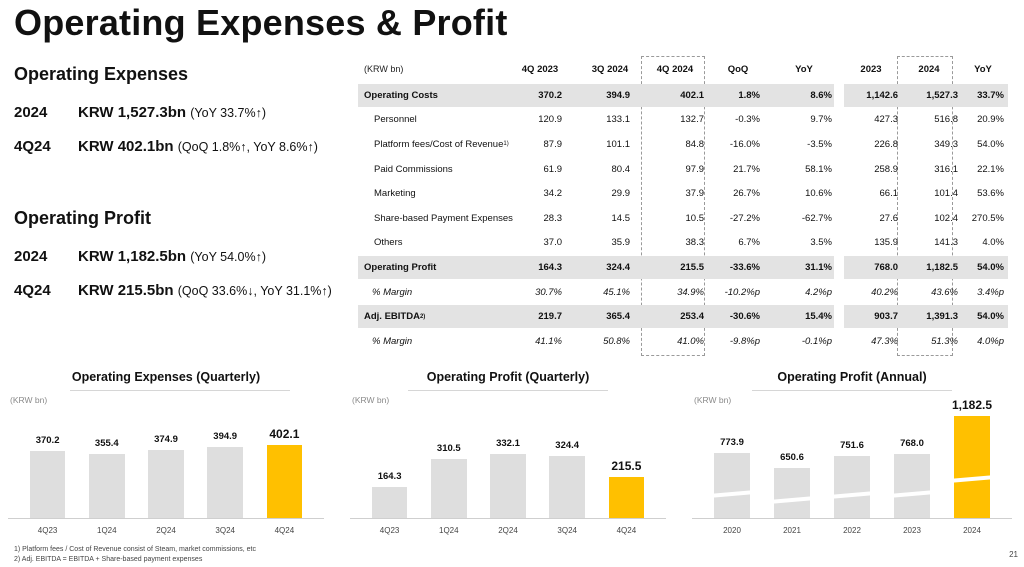  What do you see at coordinates (852, 530) in the screenshot?
I see `x-tick-label: 2022` at bounding box center [852, 530].